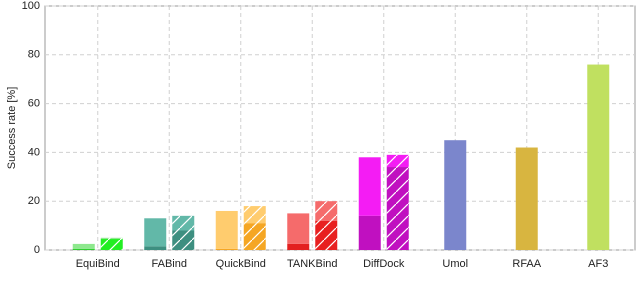 This screenshot has width=640, height=287. I want to click on y-tick-label: 40, so click(34, 152).